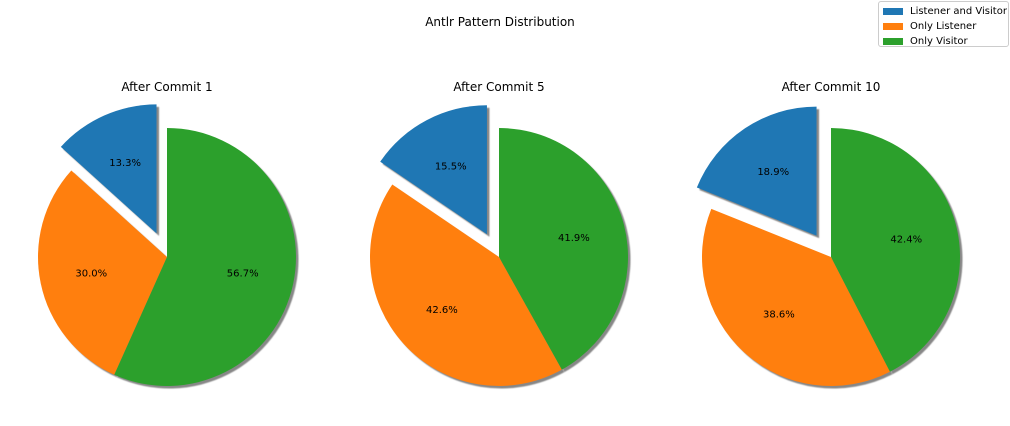  I want to click on pct-label: 15.5%, so click(451, 166).